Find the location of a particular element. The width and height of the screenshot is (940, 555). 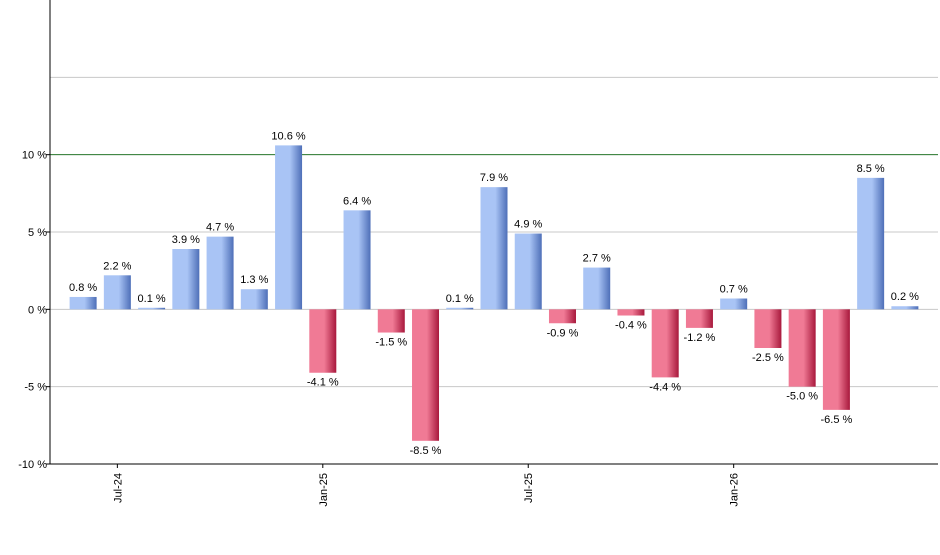

data-label: -6.5 % is located at coordinates (837, 420).